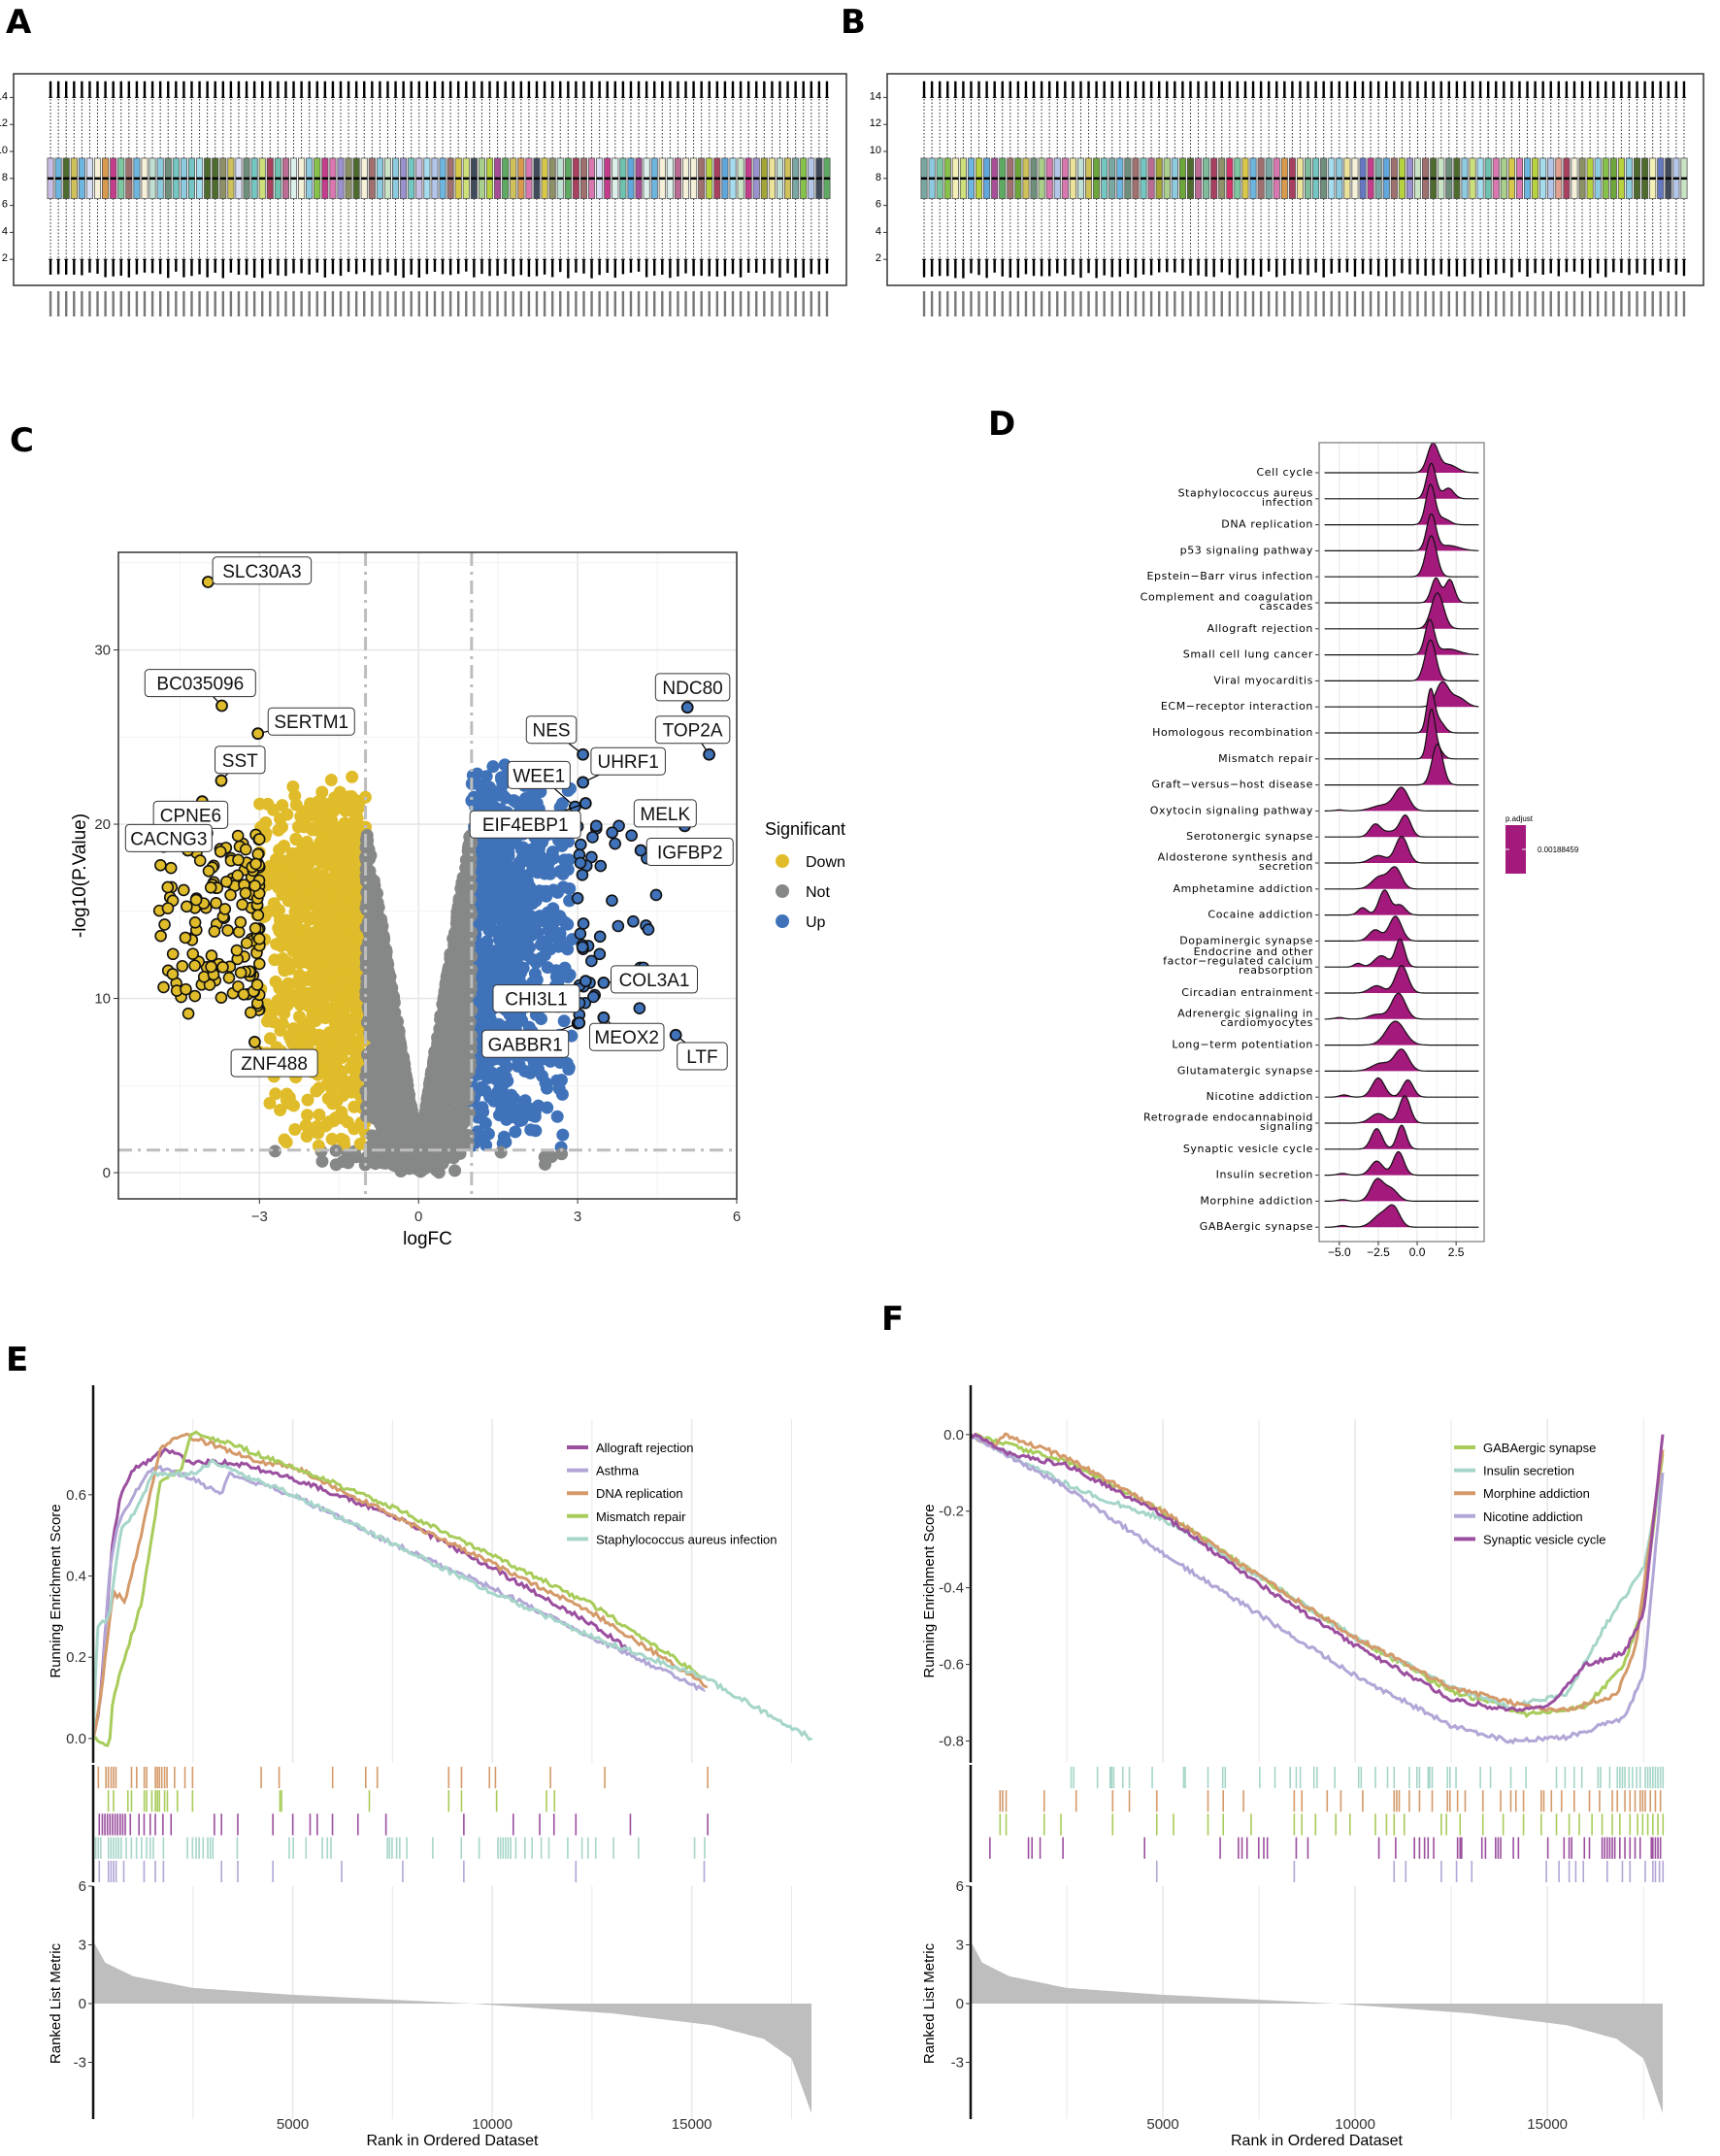 The image size is (1720, 2156). I want to click on panel-label-e: E, so click(17, 1360).